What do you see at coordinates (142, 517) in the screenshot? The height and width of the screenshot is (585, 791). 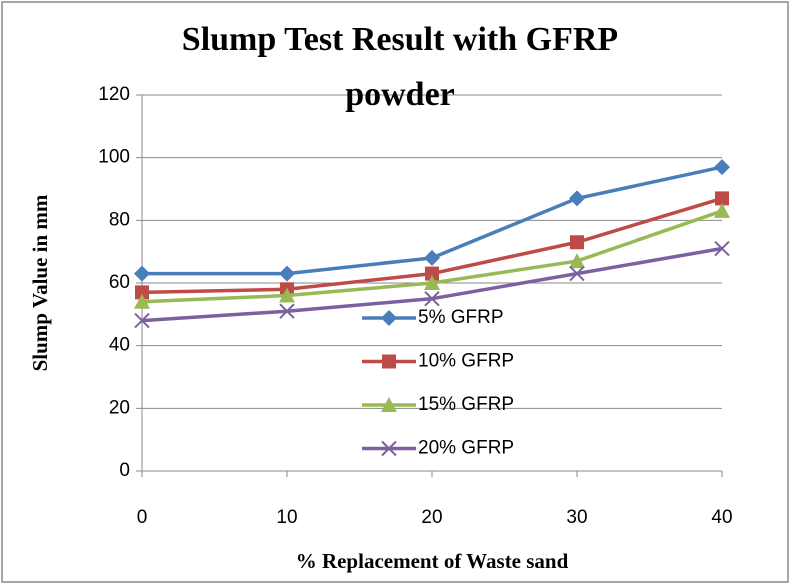 I see `x-tick-label: 0` at bounding box center [142, 517].